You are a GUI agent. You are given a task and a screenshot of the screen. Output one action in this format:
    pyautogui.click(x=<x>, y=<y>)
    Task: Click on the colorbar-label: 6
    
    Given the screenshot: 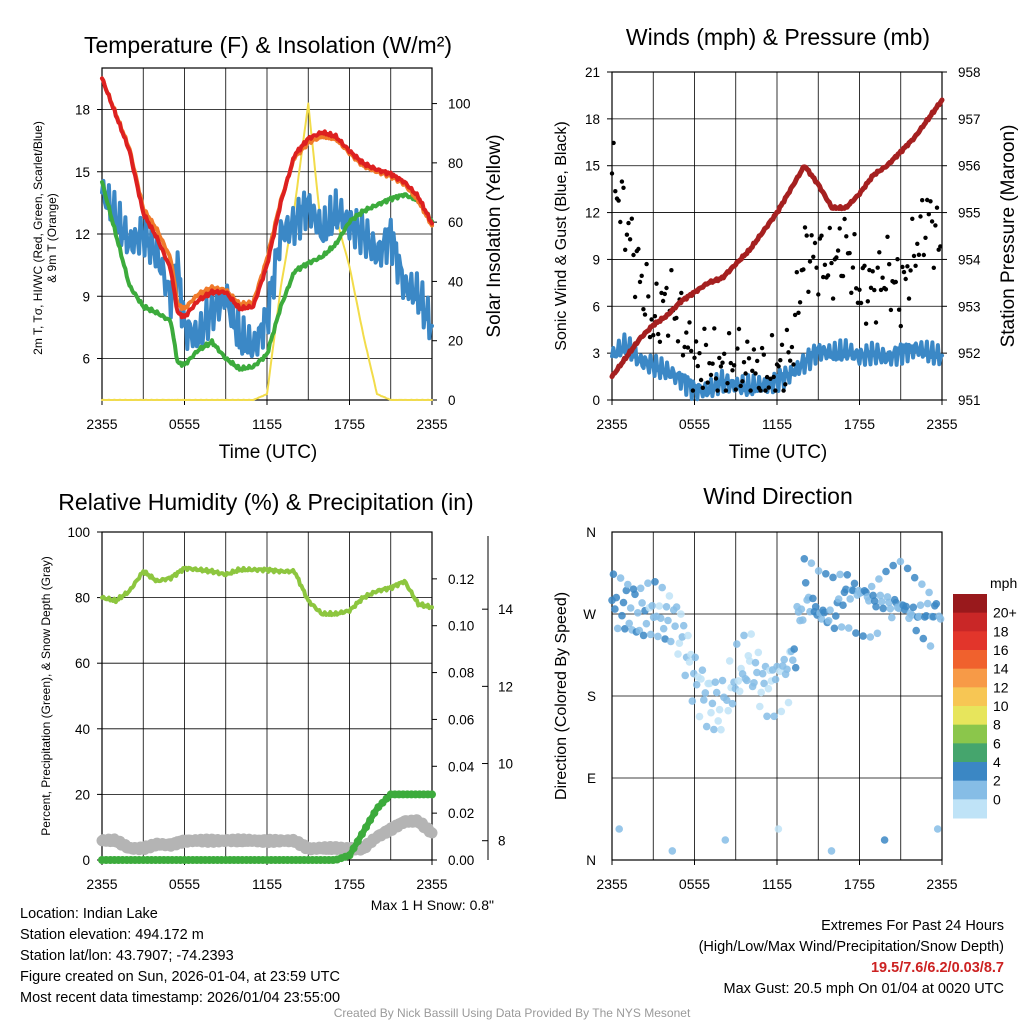 What is the action you would take?
    pyautogui.click(x=997, y=743)
    